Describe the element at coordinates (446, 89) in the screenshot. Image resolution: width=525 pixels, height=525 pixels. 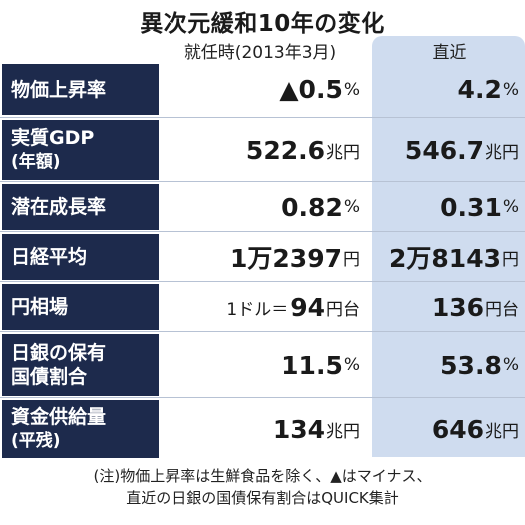
I see `value-now: 4.2%` at that location.